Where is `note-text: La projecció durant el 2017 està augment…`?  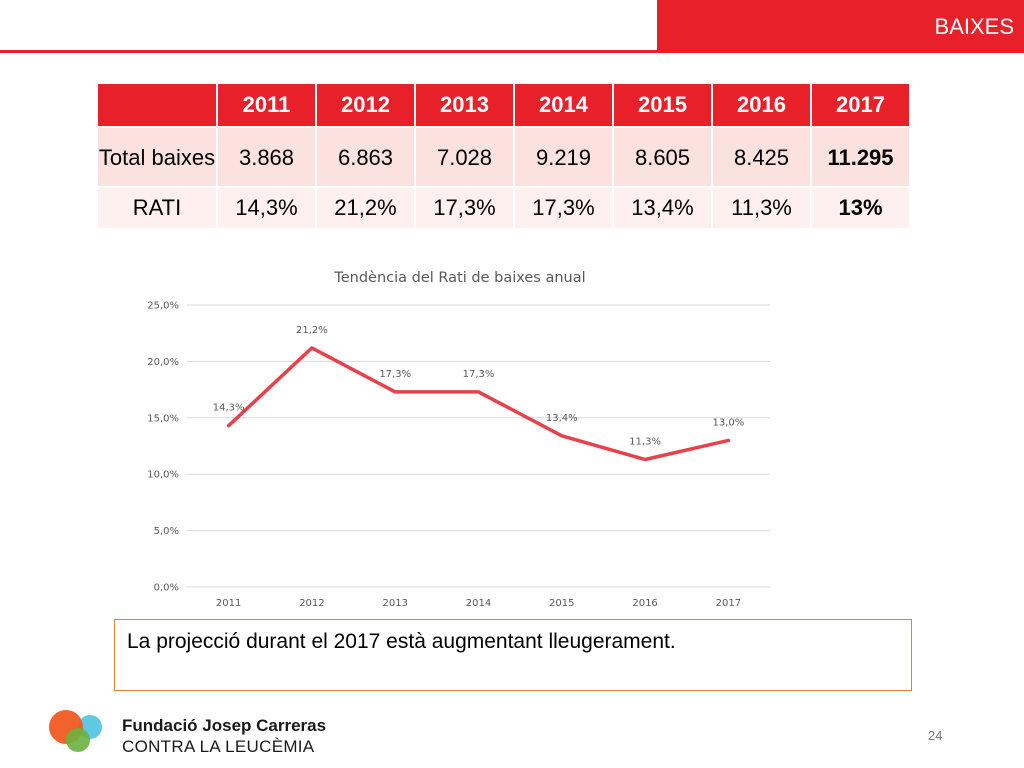
note-text: La projecció durant el 2017 està augment… is located at coordinates (401, 641).